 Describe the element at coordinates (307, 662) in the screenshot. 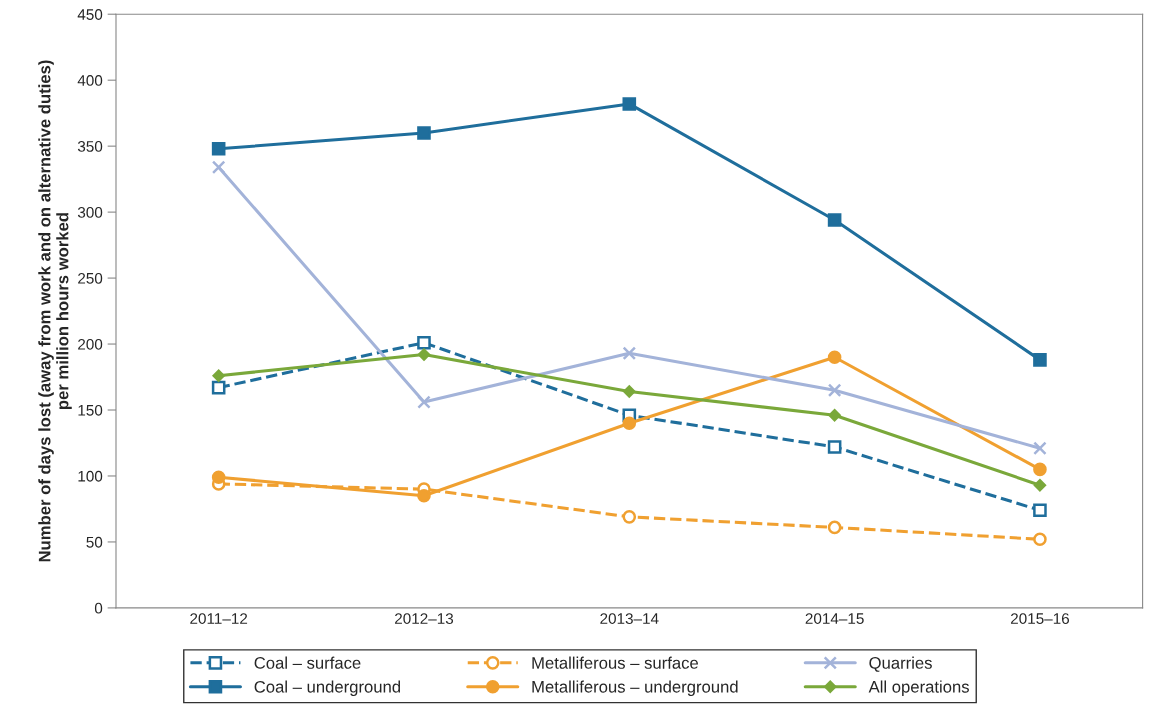

I see `legend-label: Coal – surface` at that location.